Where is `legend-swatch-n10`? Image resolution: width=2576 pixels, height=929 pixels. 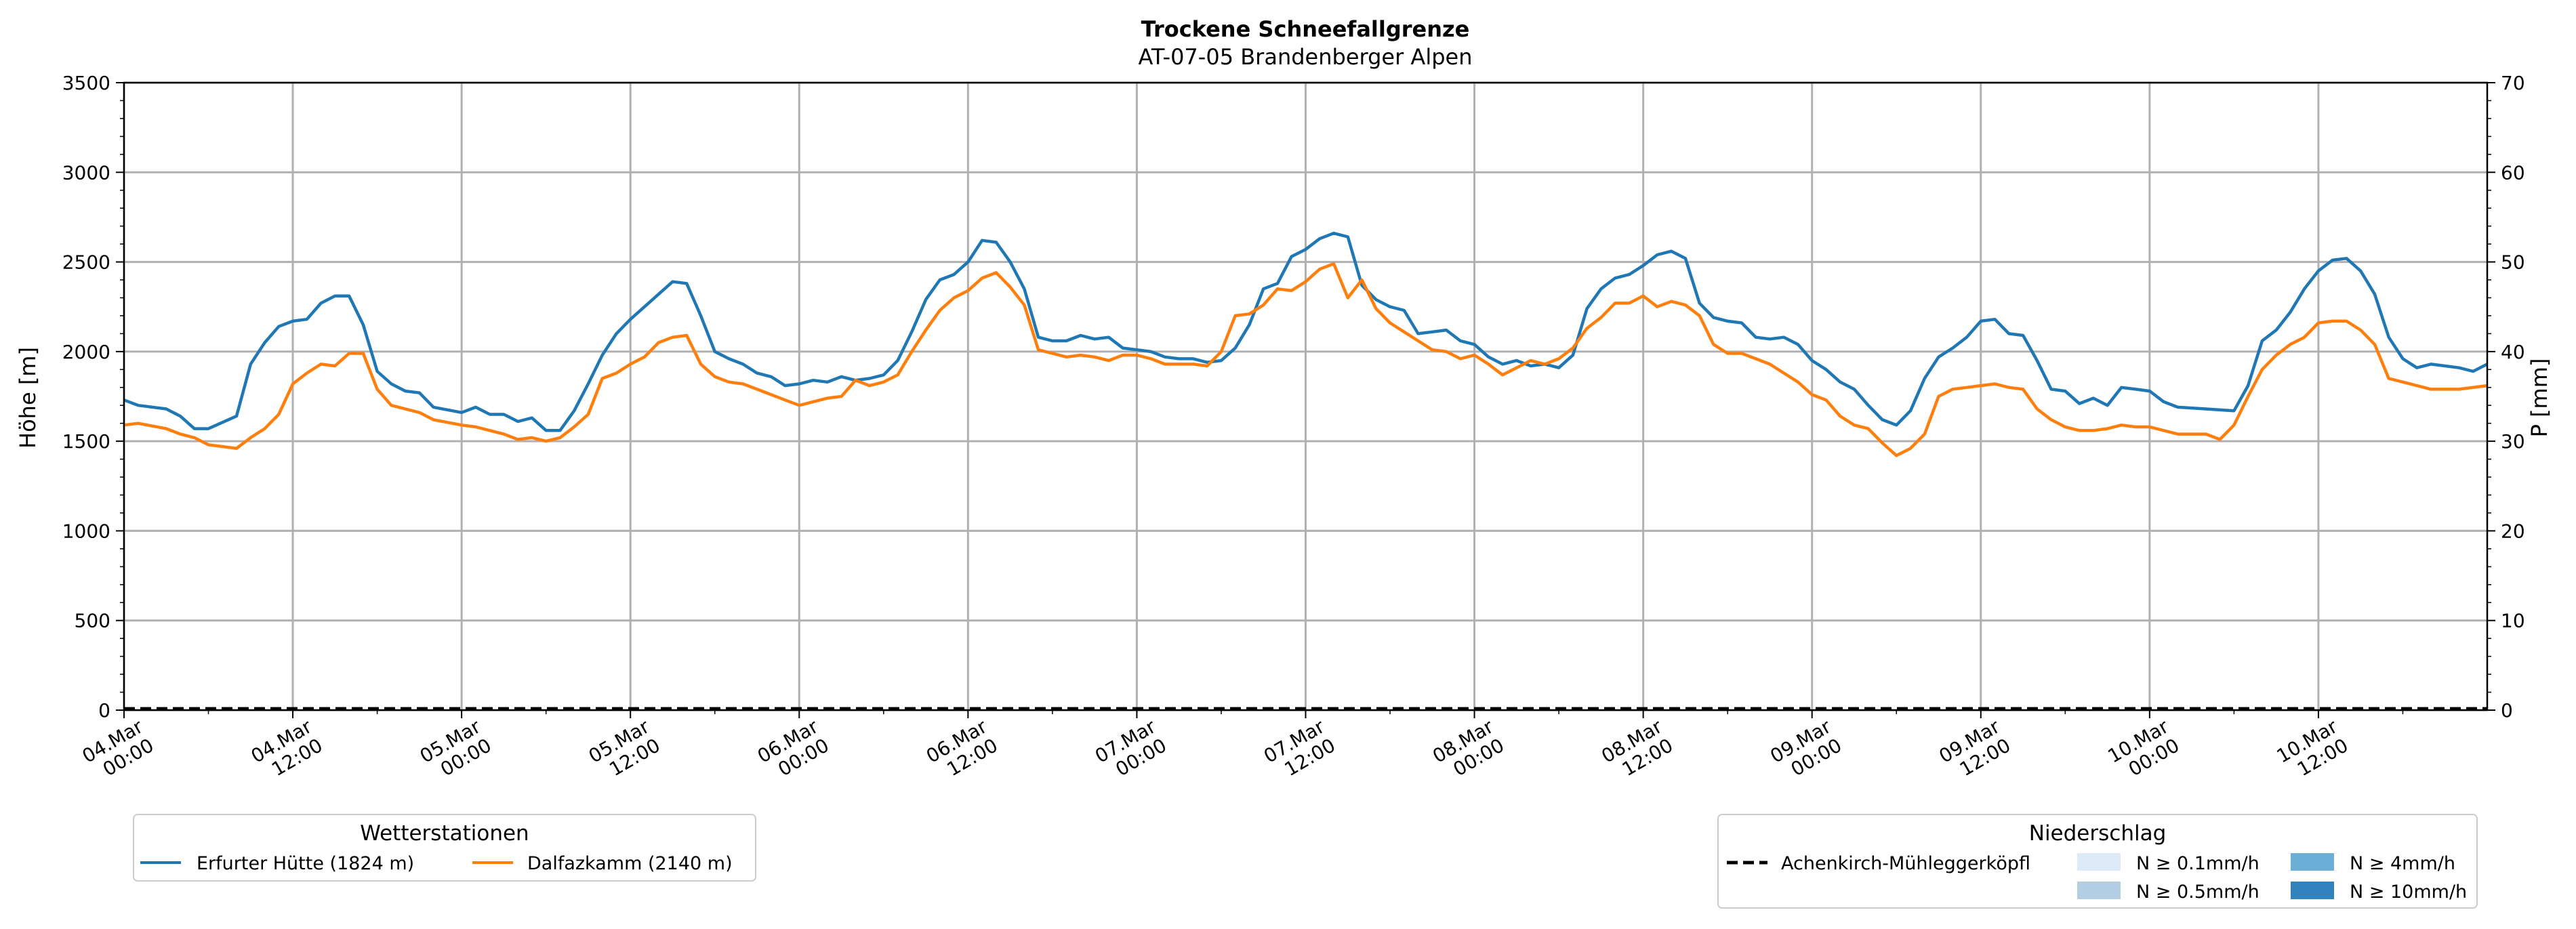
legend-swatch-n10 is located at coordinates (2313, 890).